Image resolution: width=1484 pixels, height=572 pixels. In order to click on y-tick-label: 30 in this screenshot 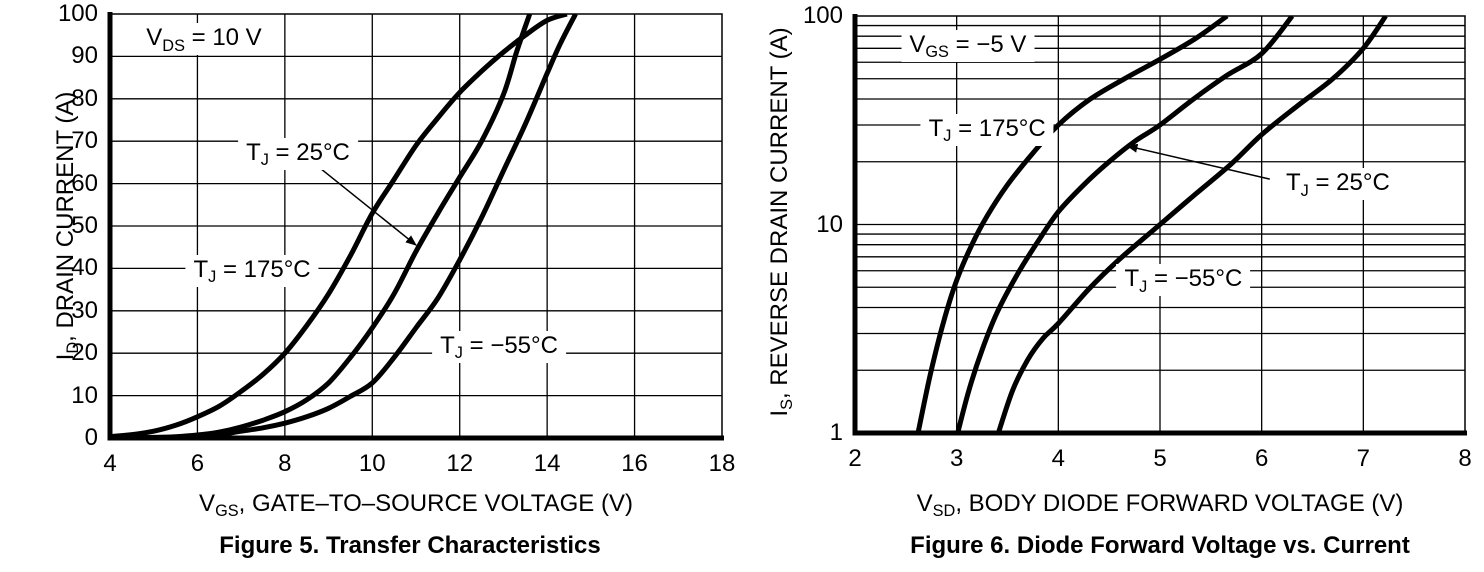, I will do `click(84, 310)`.